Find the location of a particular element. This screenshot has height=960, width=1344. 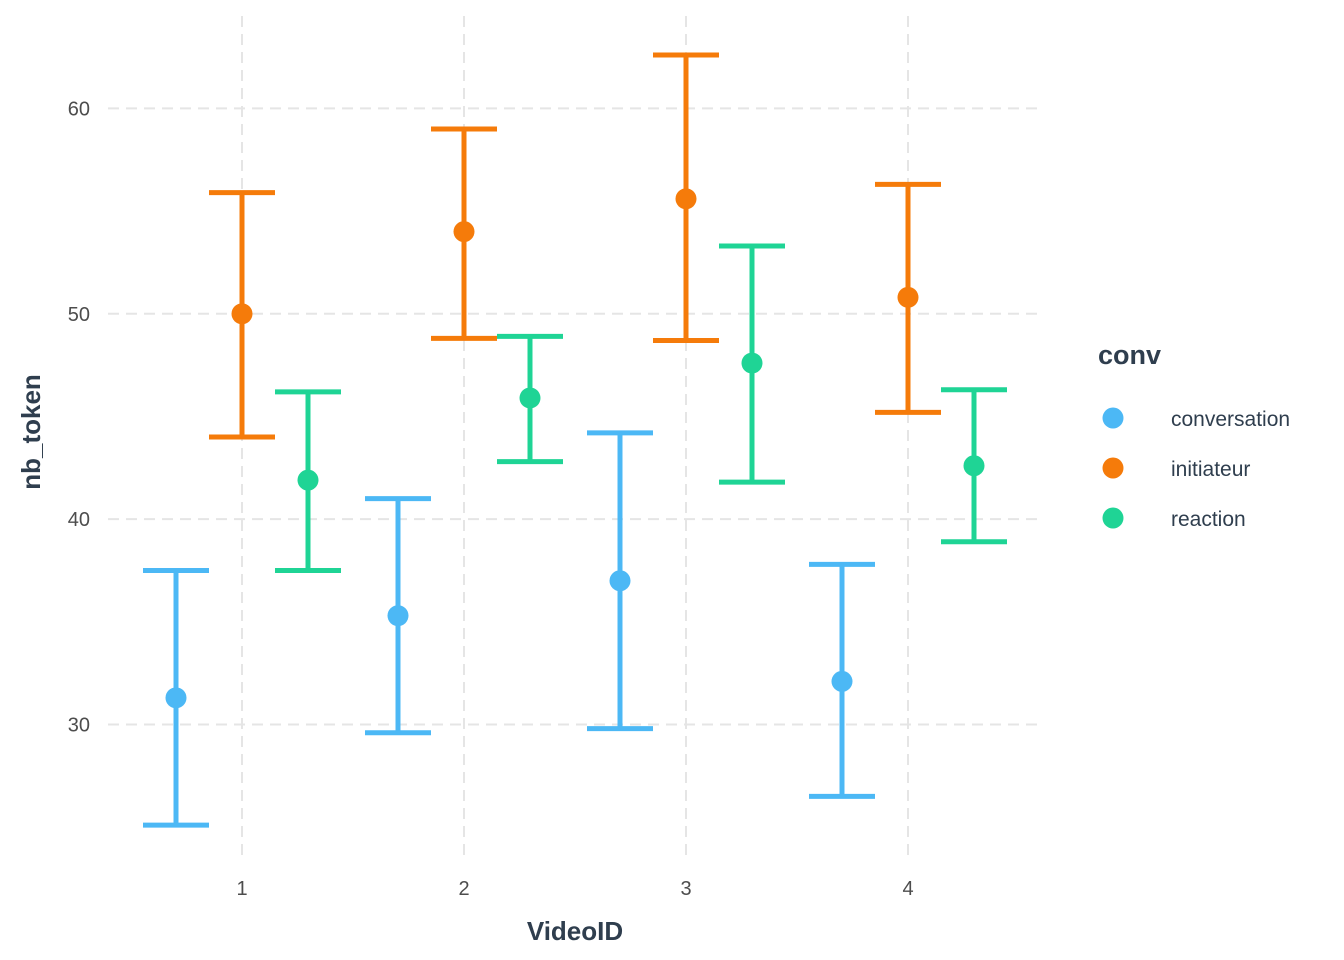

legend-label-reaction: reaction is located at coordinates (1208, 519).